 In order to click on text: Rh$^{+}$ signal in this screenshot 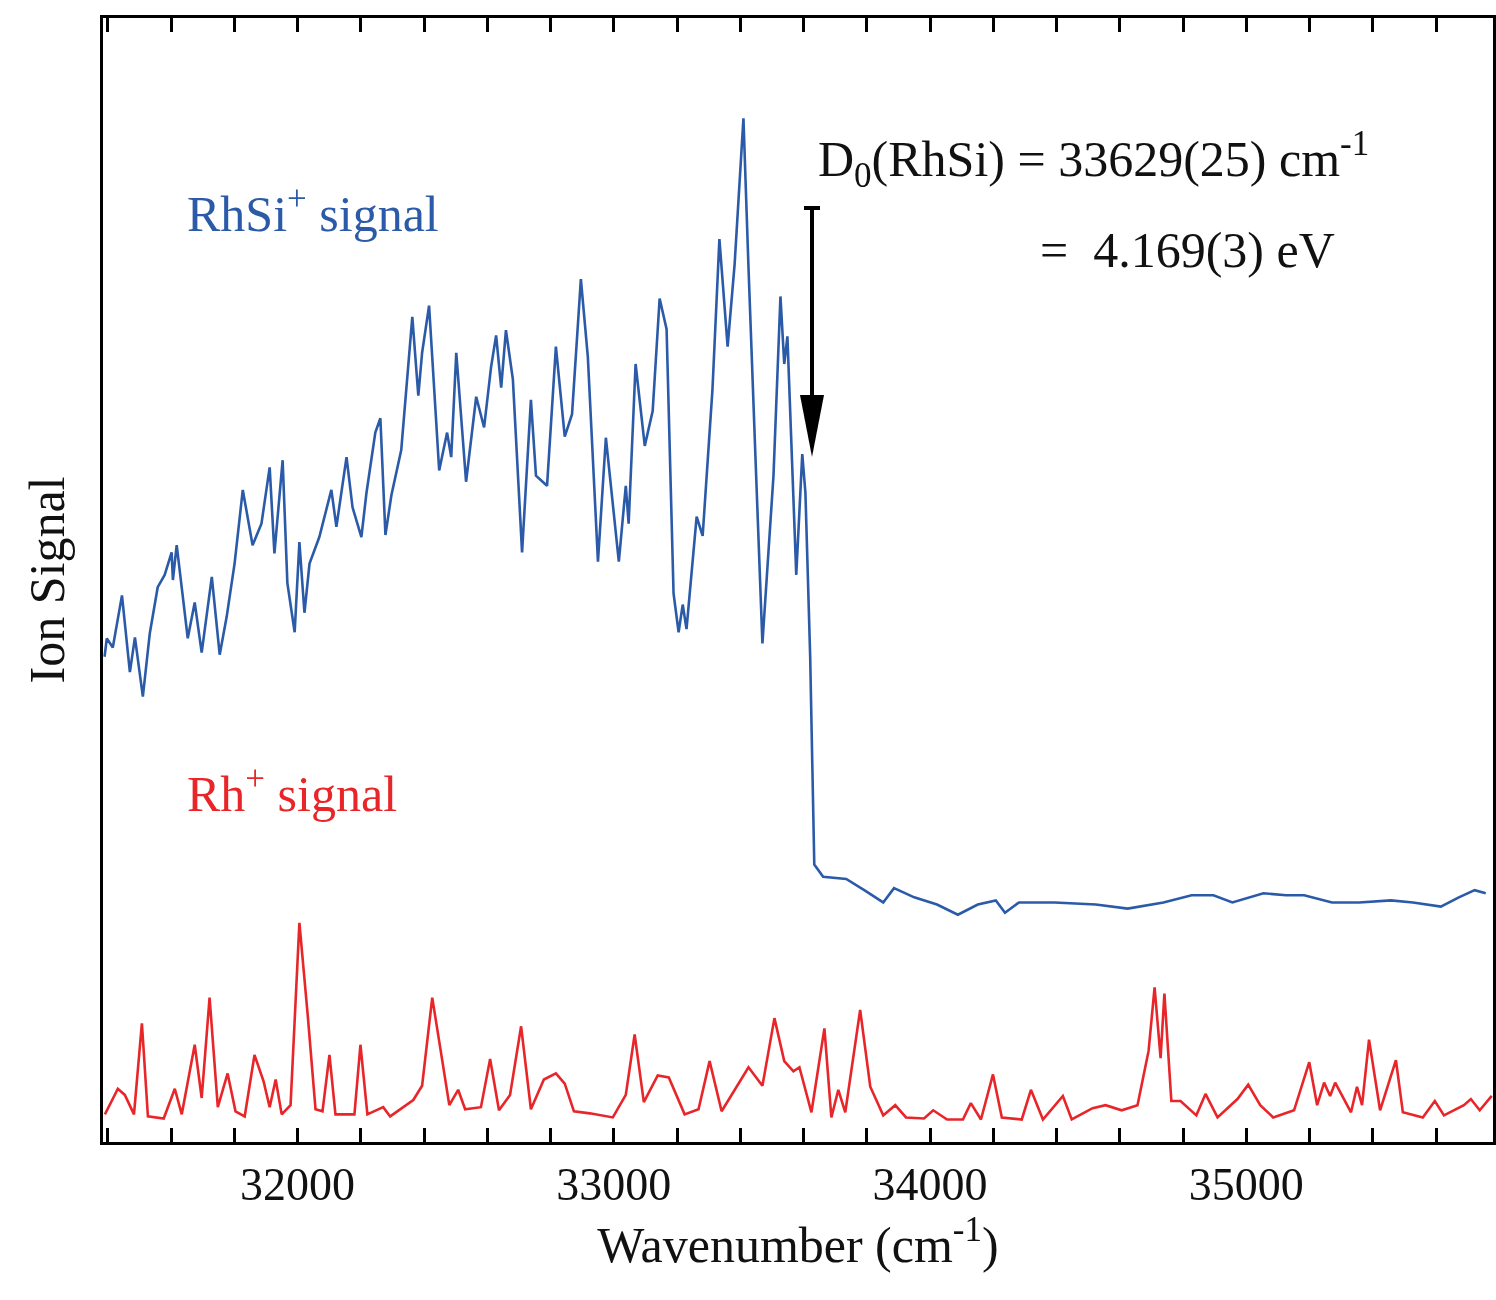, I will do `click(292, 790)`.